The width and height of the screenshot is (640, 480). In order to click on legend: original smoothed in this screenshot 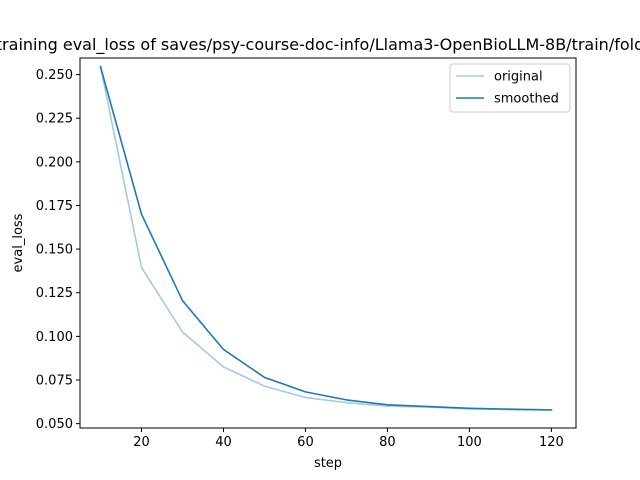, I will do `click(510, 88)`.